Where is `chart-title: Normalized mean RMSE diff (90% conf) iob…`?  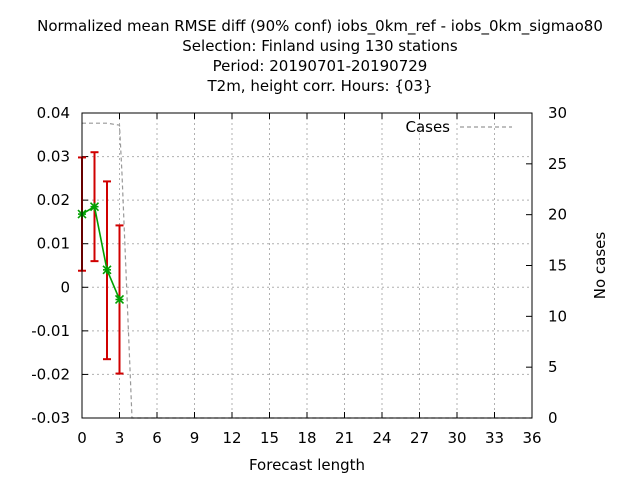 chart-title: Normalized mean RMSE diff (90% conf) iob… is located at coordinates (320, 56).